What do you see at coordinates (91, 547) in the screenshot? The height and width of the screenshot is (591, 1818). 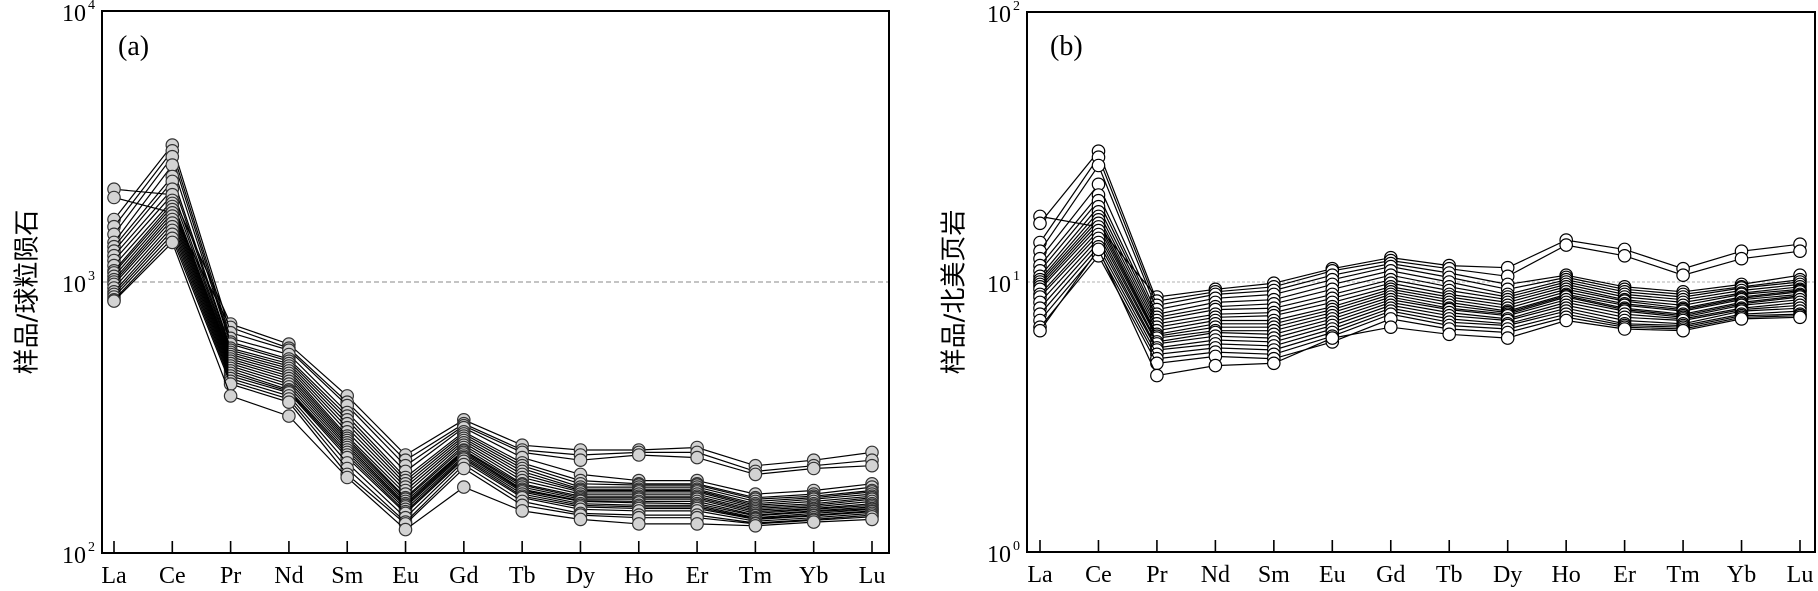 I see `y-tick-exponent: 2` at bounding box center [91, 547].